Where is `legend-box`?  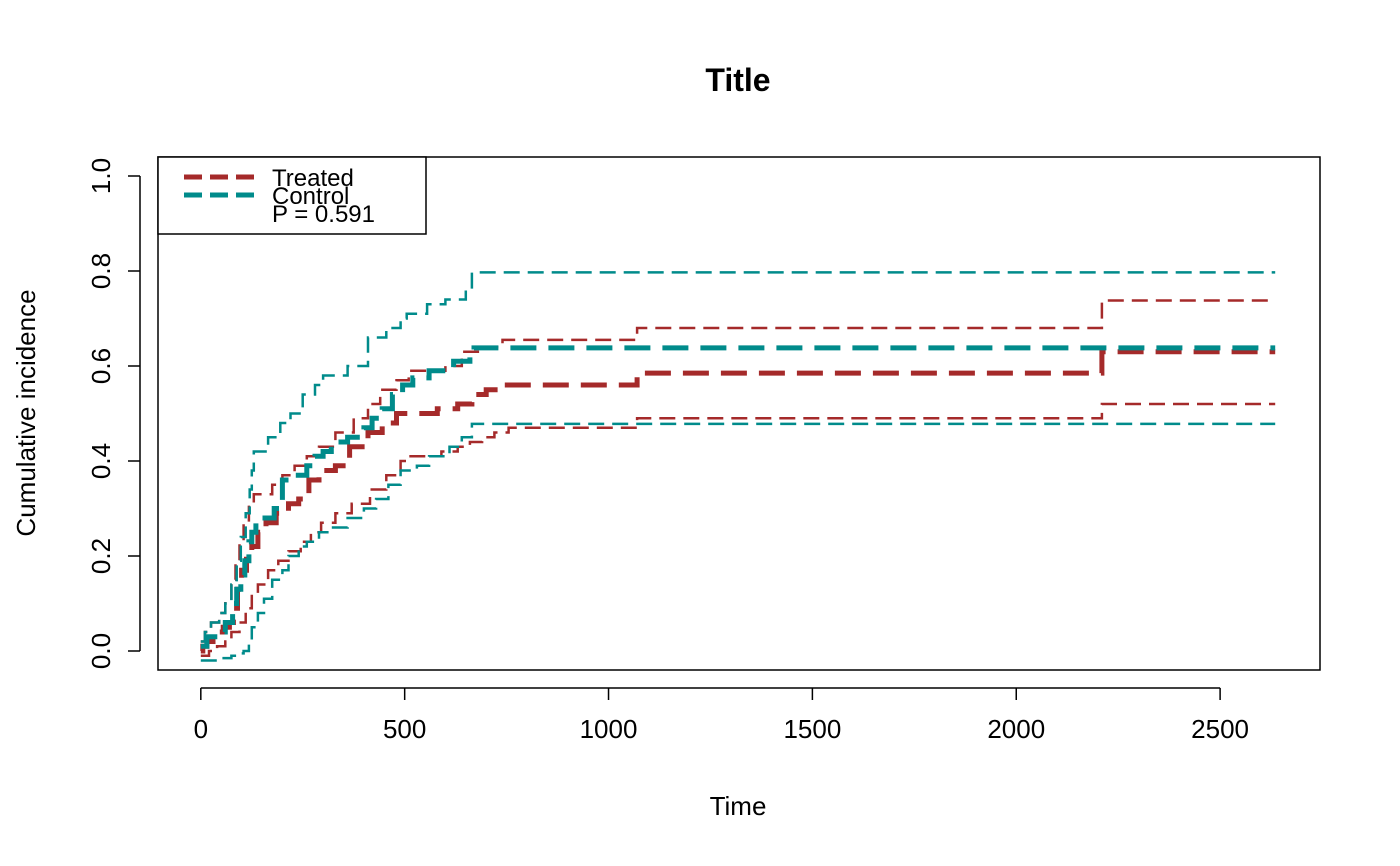 legend-box is located at coordinates (292, 195).